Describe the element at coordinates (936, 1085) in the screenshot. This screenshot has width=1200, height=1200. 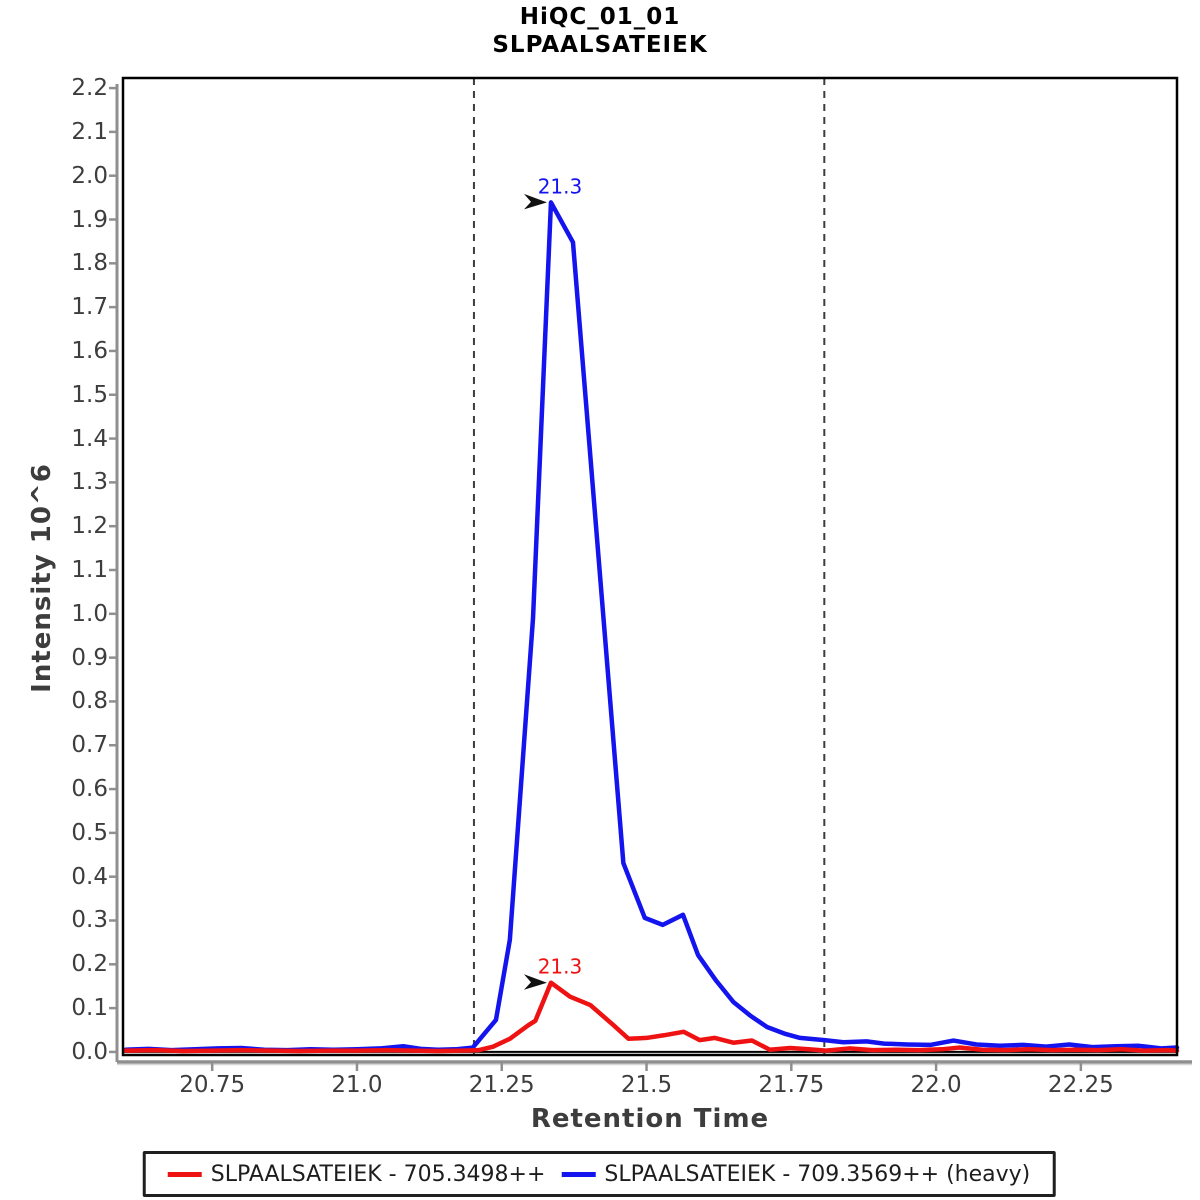
I see `x-tick-label: 22.0` at that location.